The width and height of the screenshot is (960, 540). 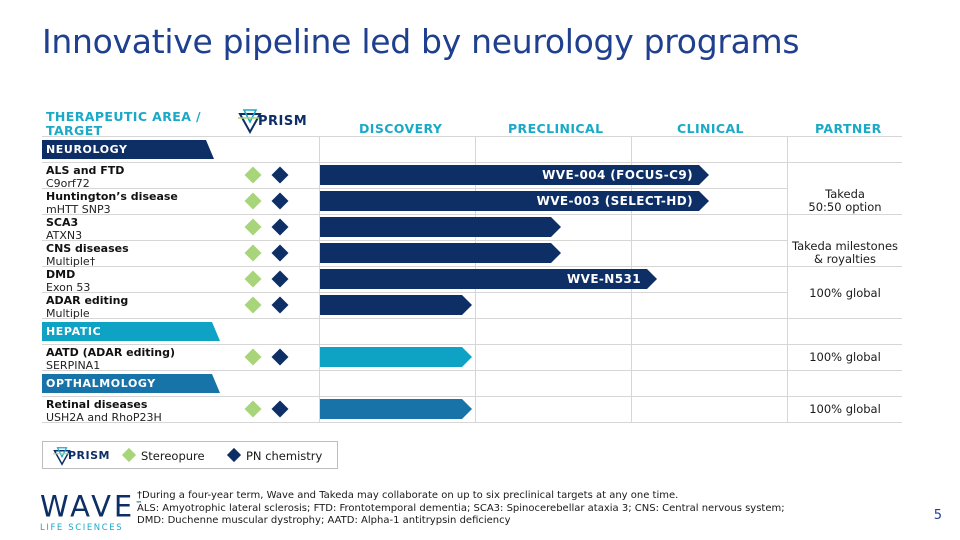 What do you see at coordinates (710, 128) in the screenshot?
I see `header-clinical: CLINICAL` at bounding box center [710, 128].